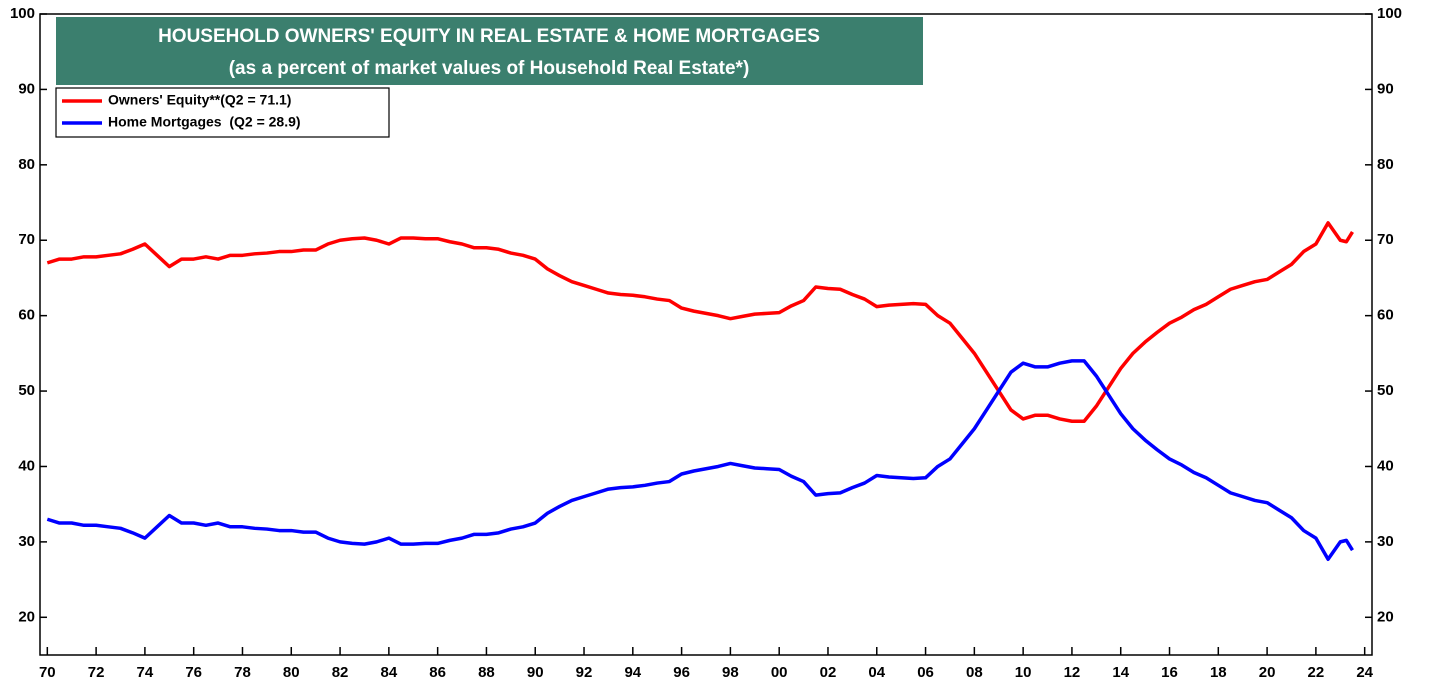 The height and width of the screenshot is (684, 1446). I want to click on y2-tick-label: 60, so click(1385, 315).